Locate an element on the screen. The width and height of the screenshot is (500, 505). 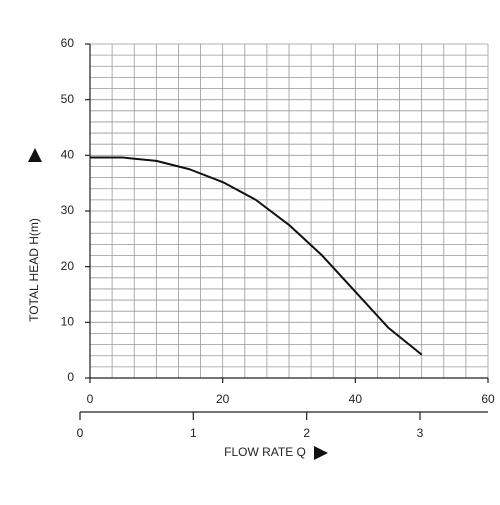
x2-tick-label: 0 is located at coordinates (80, 433).